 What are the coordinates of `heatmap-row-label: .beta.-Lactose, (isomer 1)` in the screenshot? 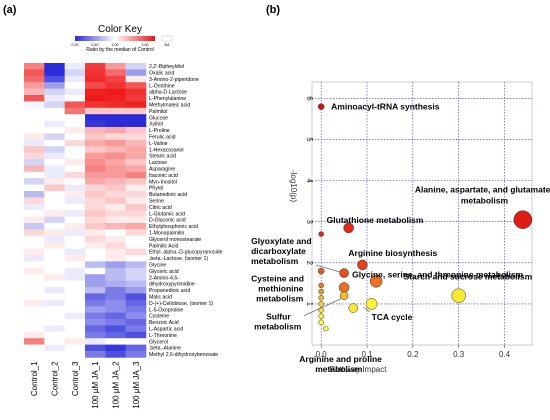 It's located at (178, 259).